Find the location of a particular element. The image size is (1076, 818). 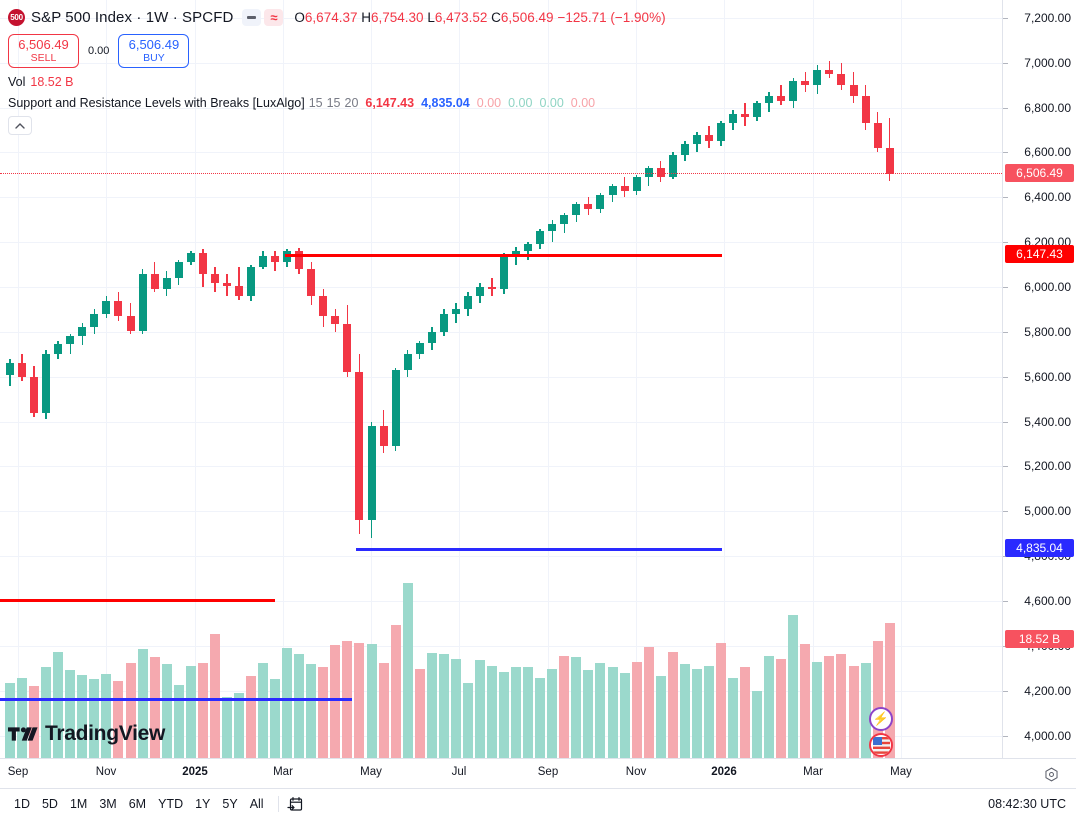

open-label: O is located at coordinates (299, 17).